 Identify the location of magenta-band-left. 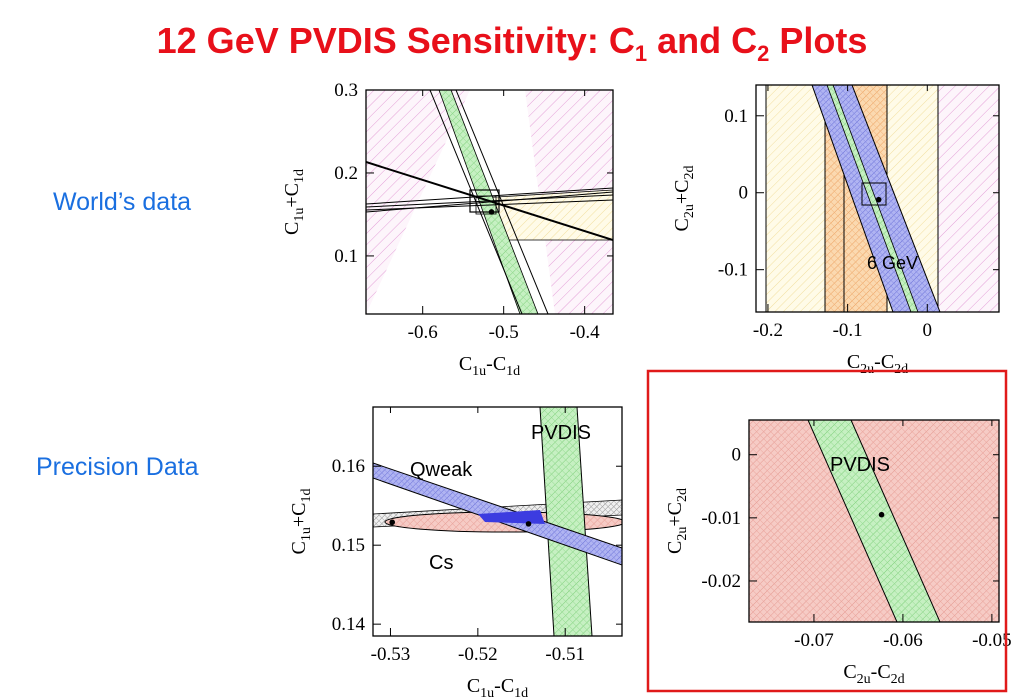
(418, 202).